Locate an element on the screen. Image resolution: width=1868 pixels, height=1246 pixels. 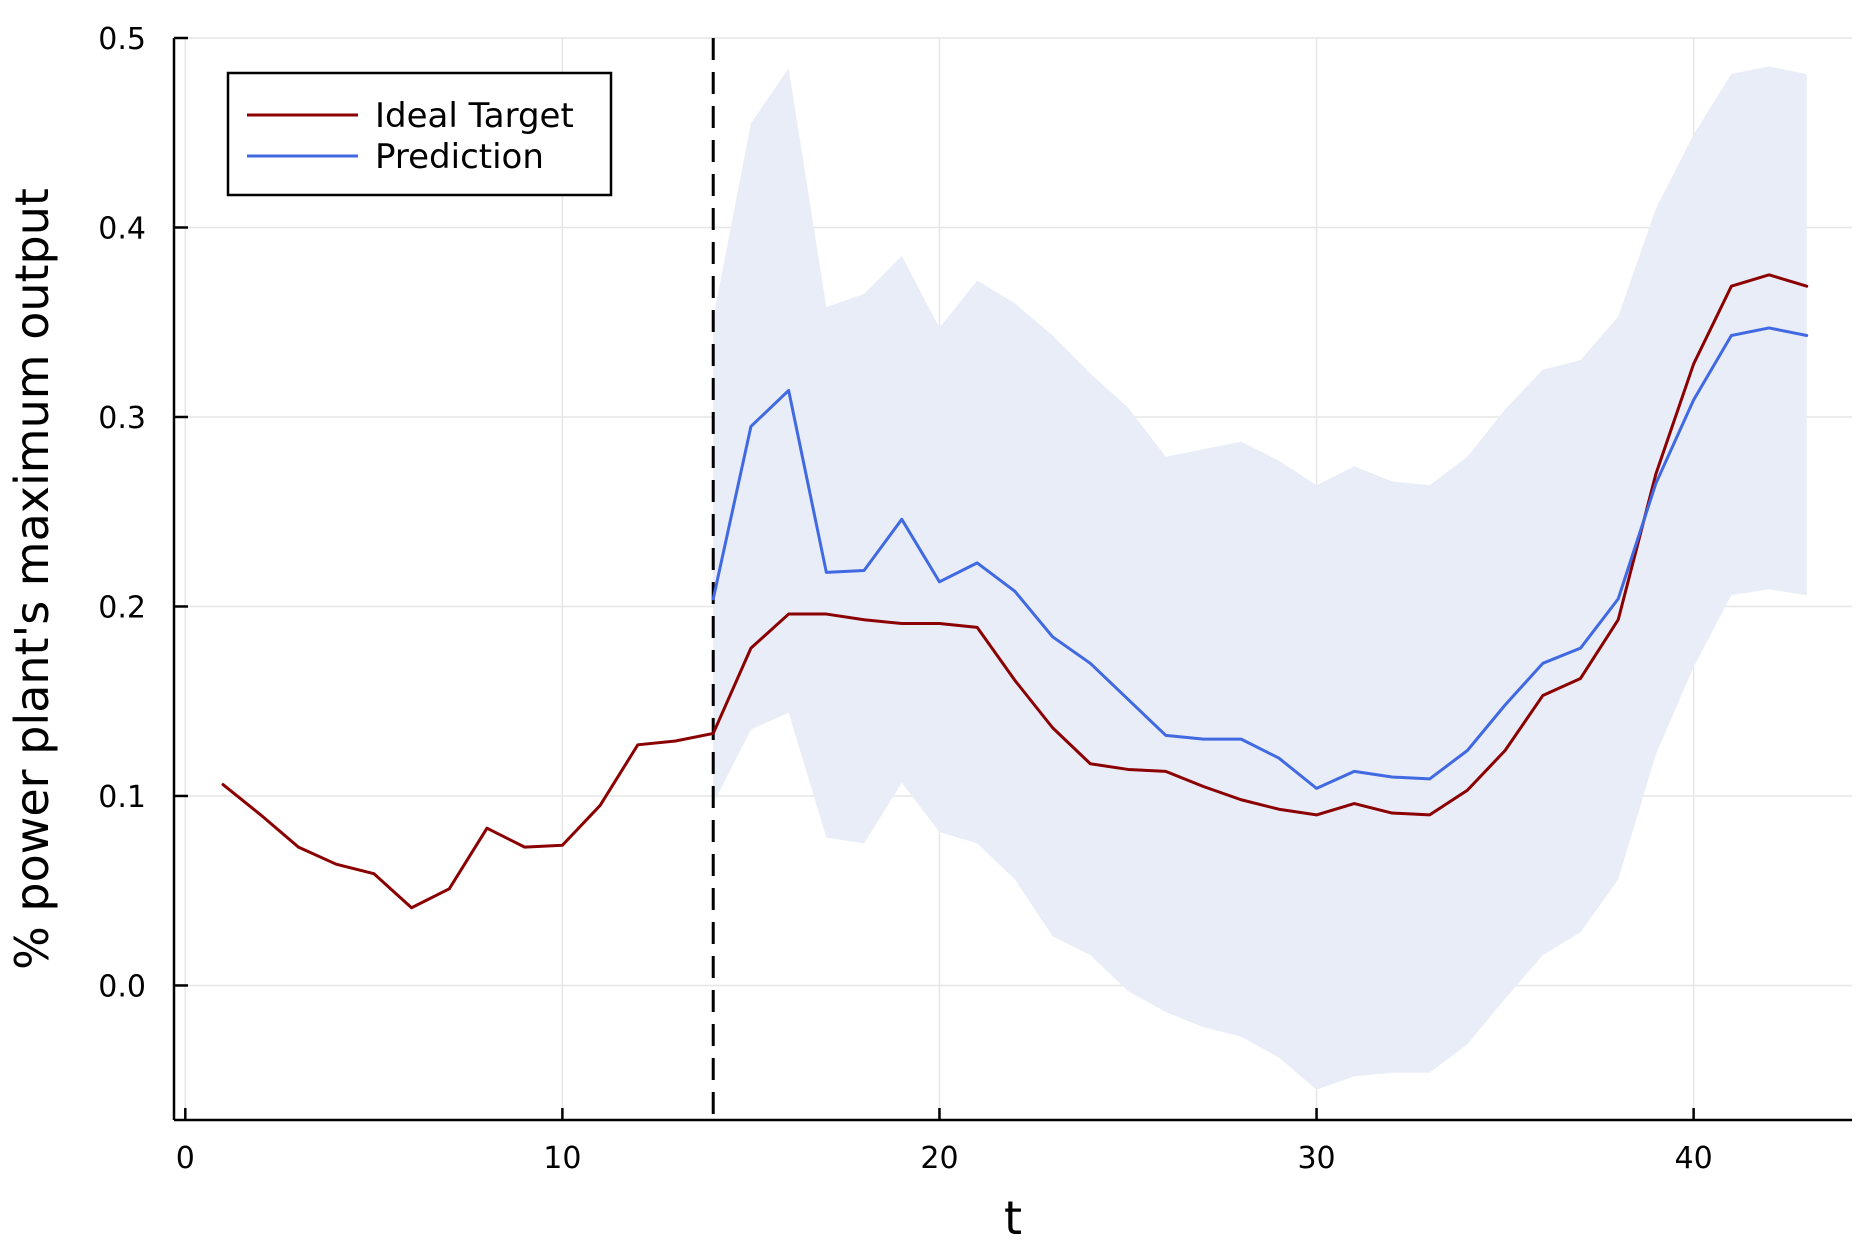
y-axis-title: % power plant's maximum output is located at coordinates (32, 579).